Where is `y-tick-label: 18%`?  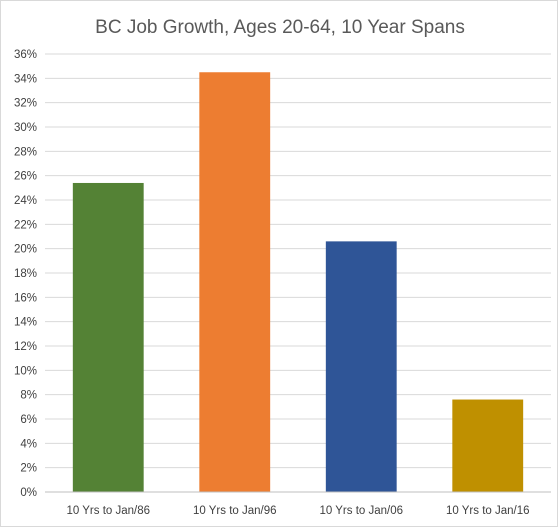 y-tick-label: 18% is located at coordinates (25, 274).